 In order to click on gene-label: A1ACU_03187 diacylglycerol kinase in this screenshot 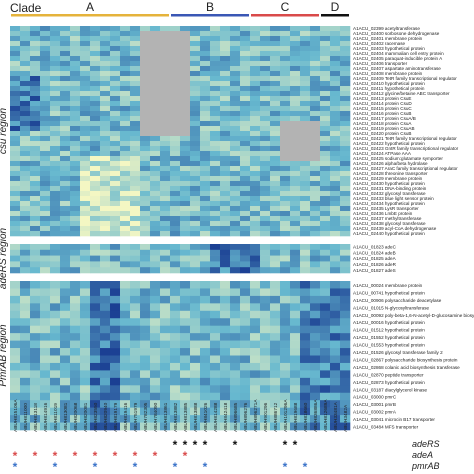, I will do `click(390, 389)`.